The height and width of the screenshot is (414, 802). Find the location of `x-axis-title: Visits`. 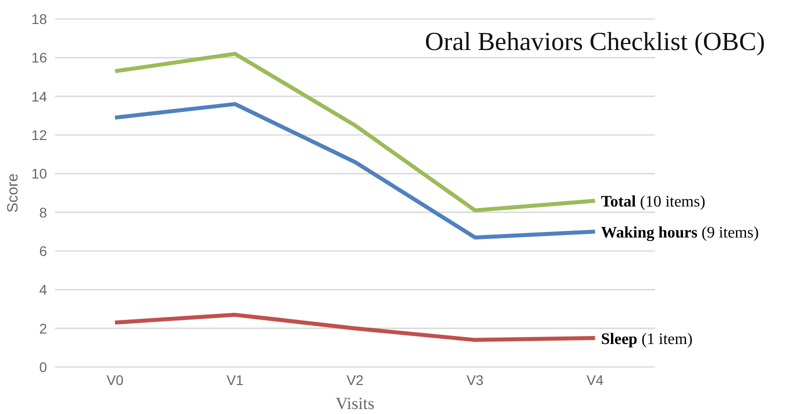

x-axis-title: Visits is located at coordinates (355, 403).